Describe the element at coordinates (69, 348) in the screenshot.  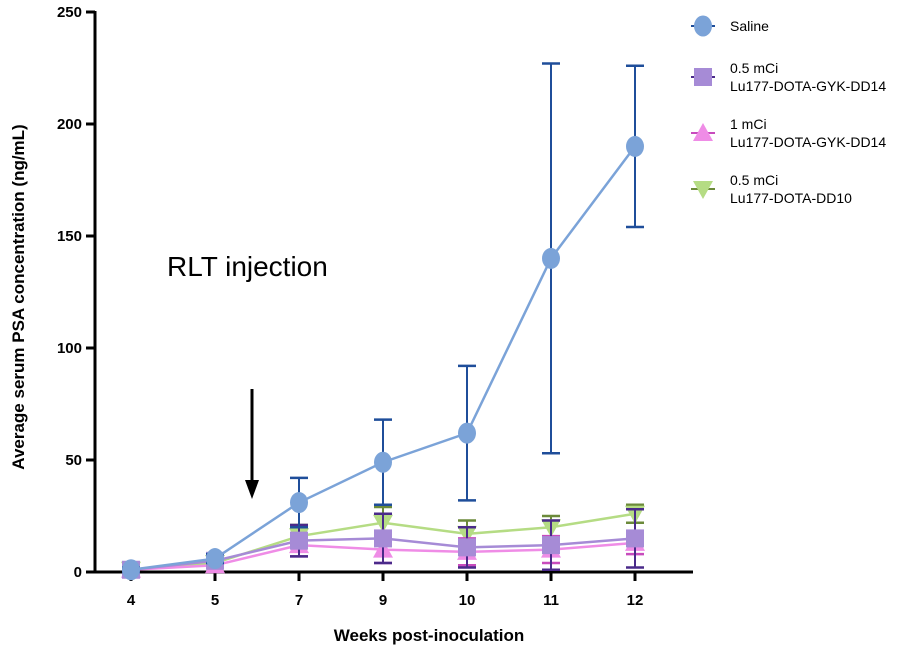
I see `y-tick-label: 100` at that location.